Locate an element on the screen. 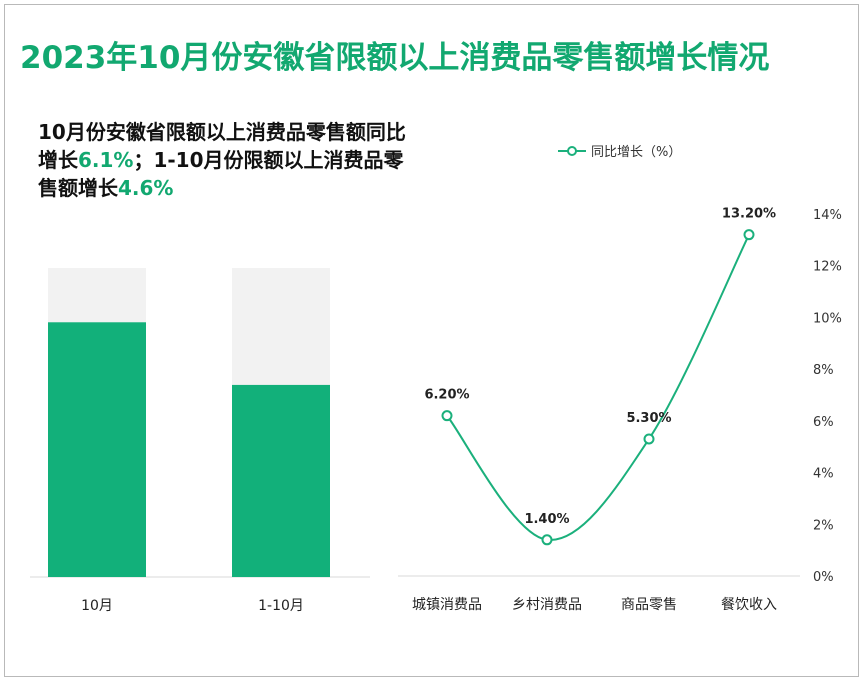  legend-label: 同比增长（%） is located at coordinates (636, 152).